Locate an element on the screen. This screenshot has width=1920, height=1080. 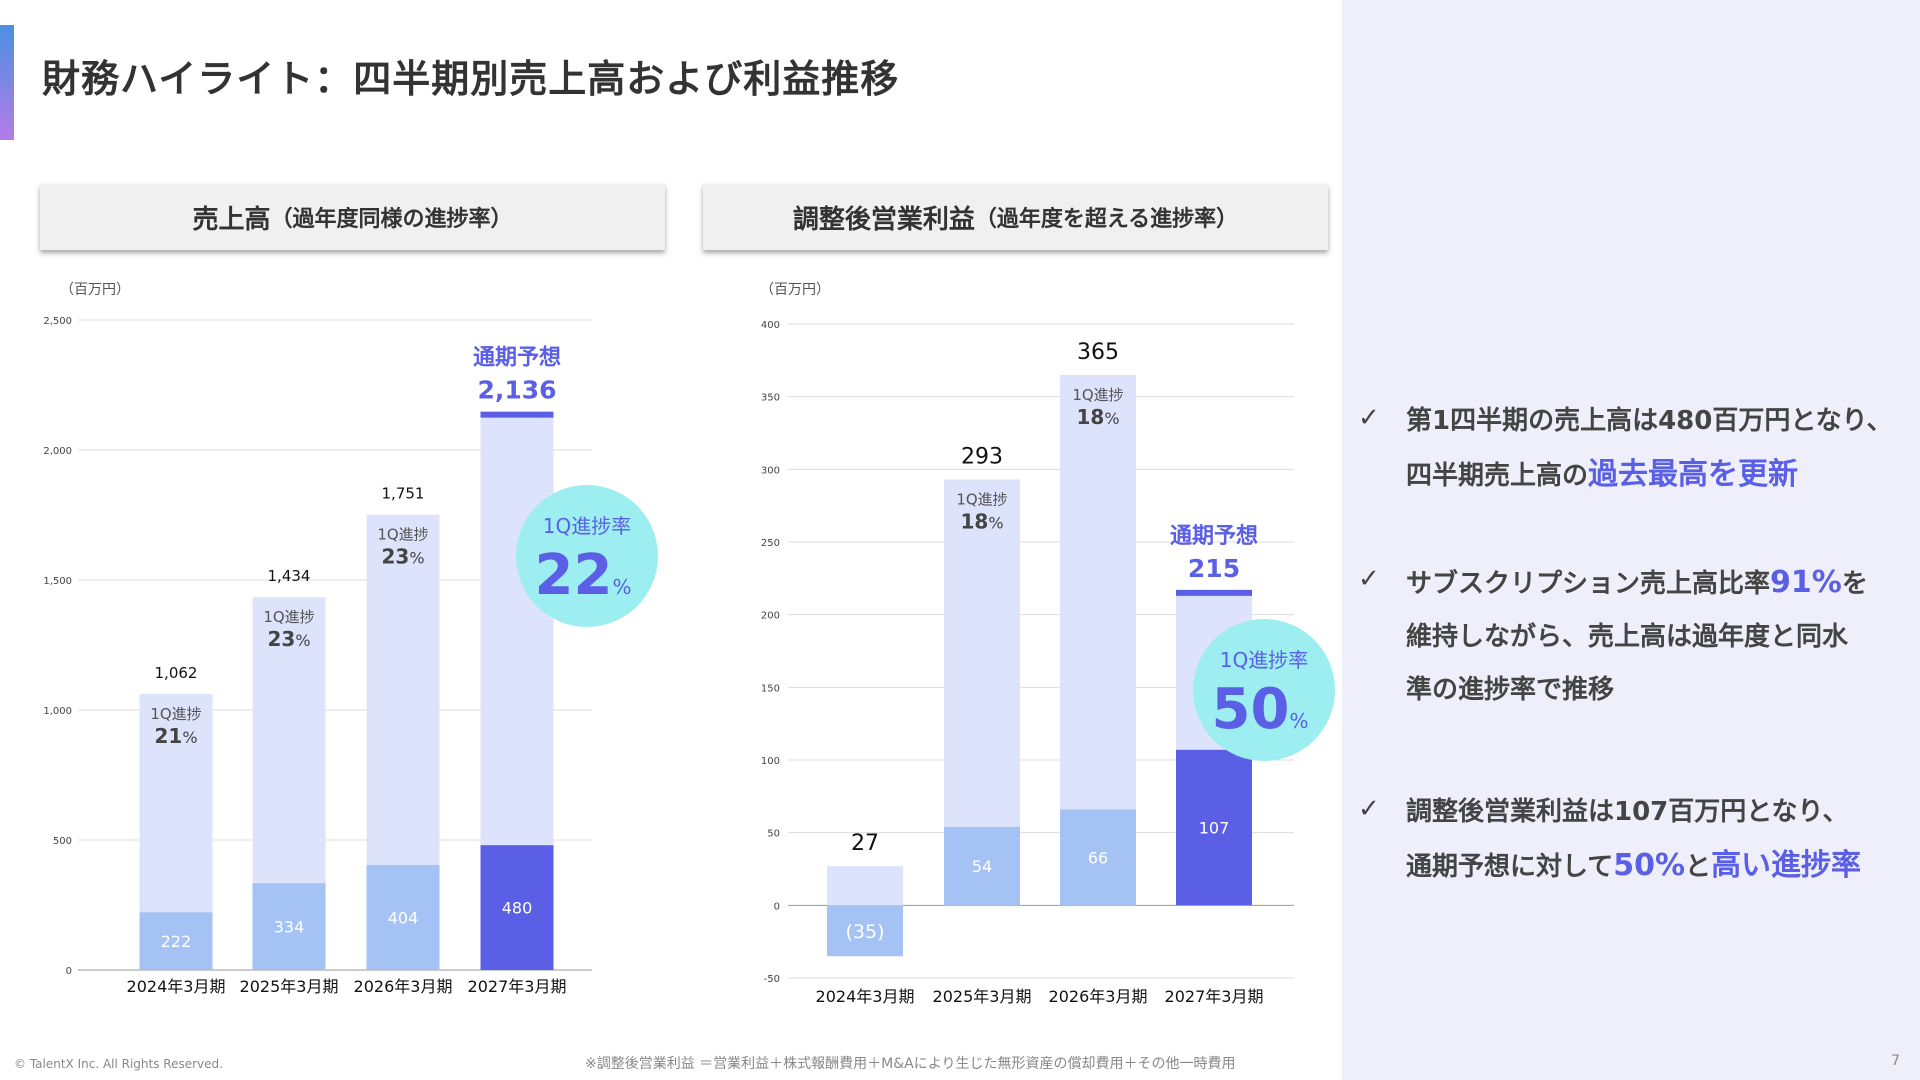
q1-value: 404 is located at coordinates (403, 917).